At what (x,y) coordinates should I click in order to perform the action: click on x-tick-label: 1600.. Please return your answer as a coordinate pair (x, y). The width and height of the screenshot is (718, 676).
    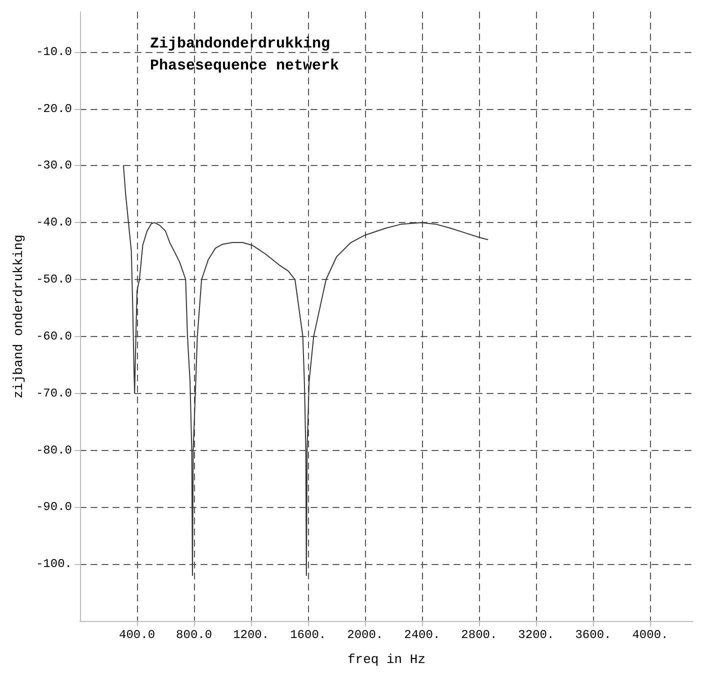
    Looking at the image, I should click on (308, 635).